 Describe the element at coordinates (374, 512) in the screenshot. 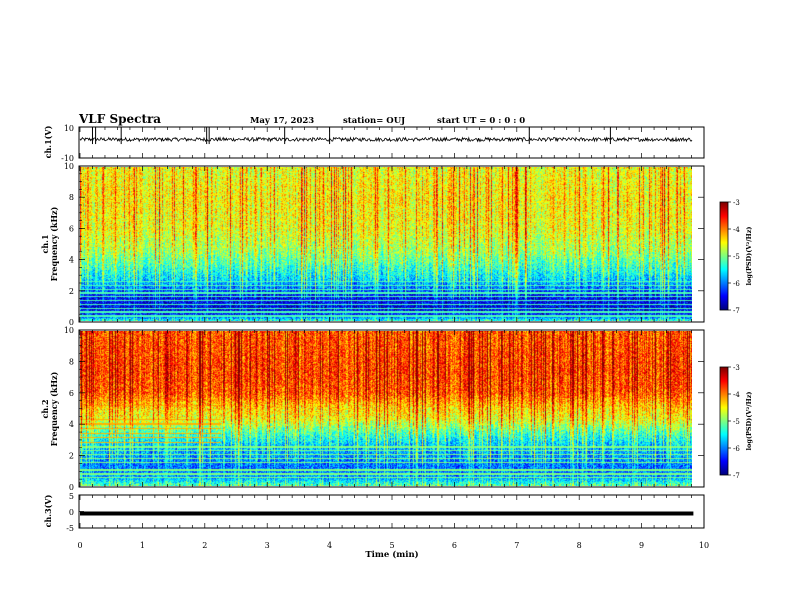

I see `ch3-waveform-panel: 5 0 -5 ch.3(V)` at that location.